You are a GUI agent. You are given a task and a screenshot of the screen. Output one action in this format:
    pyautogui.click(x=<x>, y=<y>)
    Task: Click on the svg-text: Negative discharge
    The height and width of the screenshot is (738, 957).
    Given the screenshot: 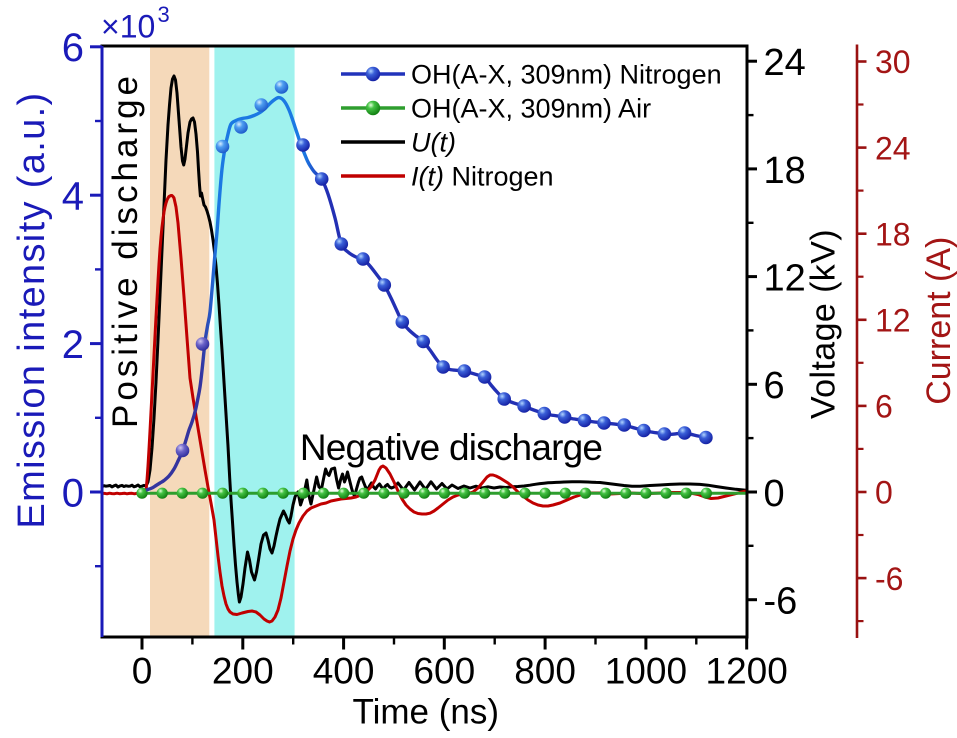 What is the action you would take?
    pyautogui.click(x=451, y=447)
    